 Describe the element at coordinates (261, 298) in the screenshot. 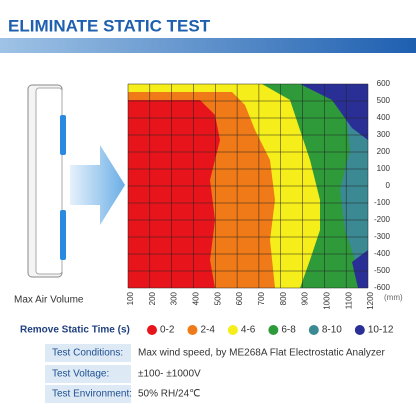

I see `x-tick-label: 700` at that location.